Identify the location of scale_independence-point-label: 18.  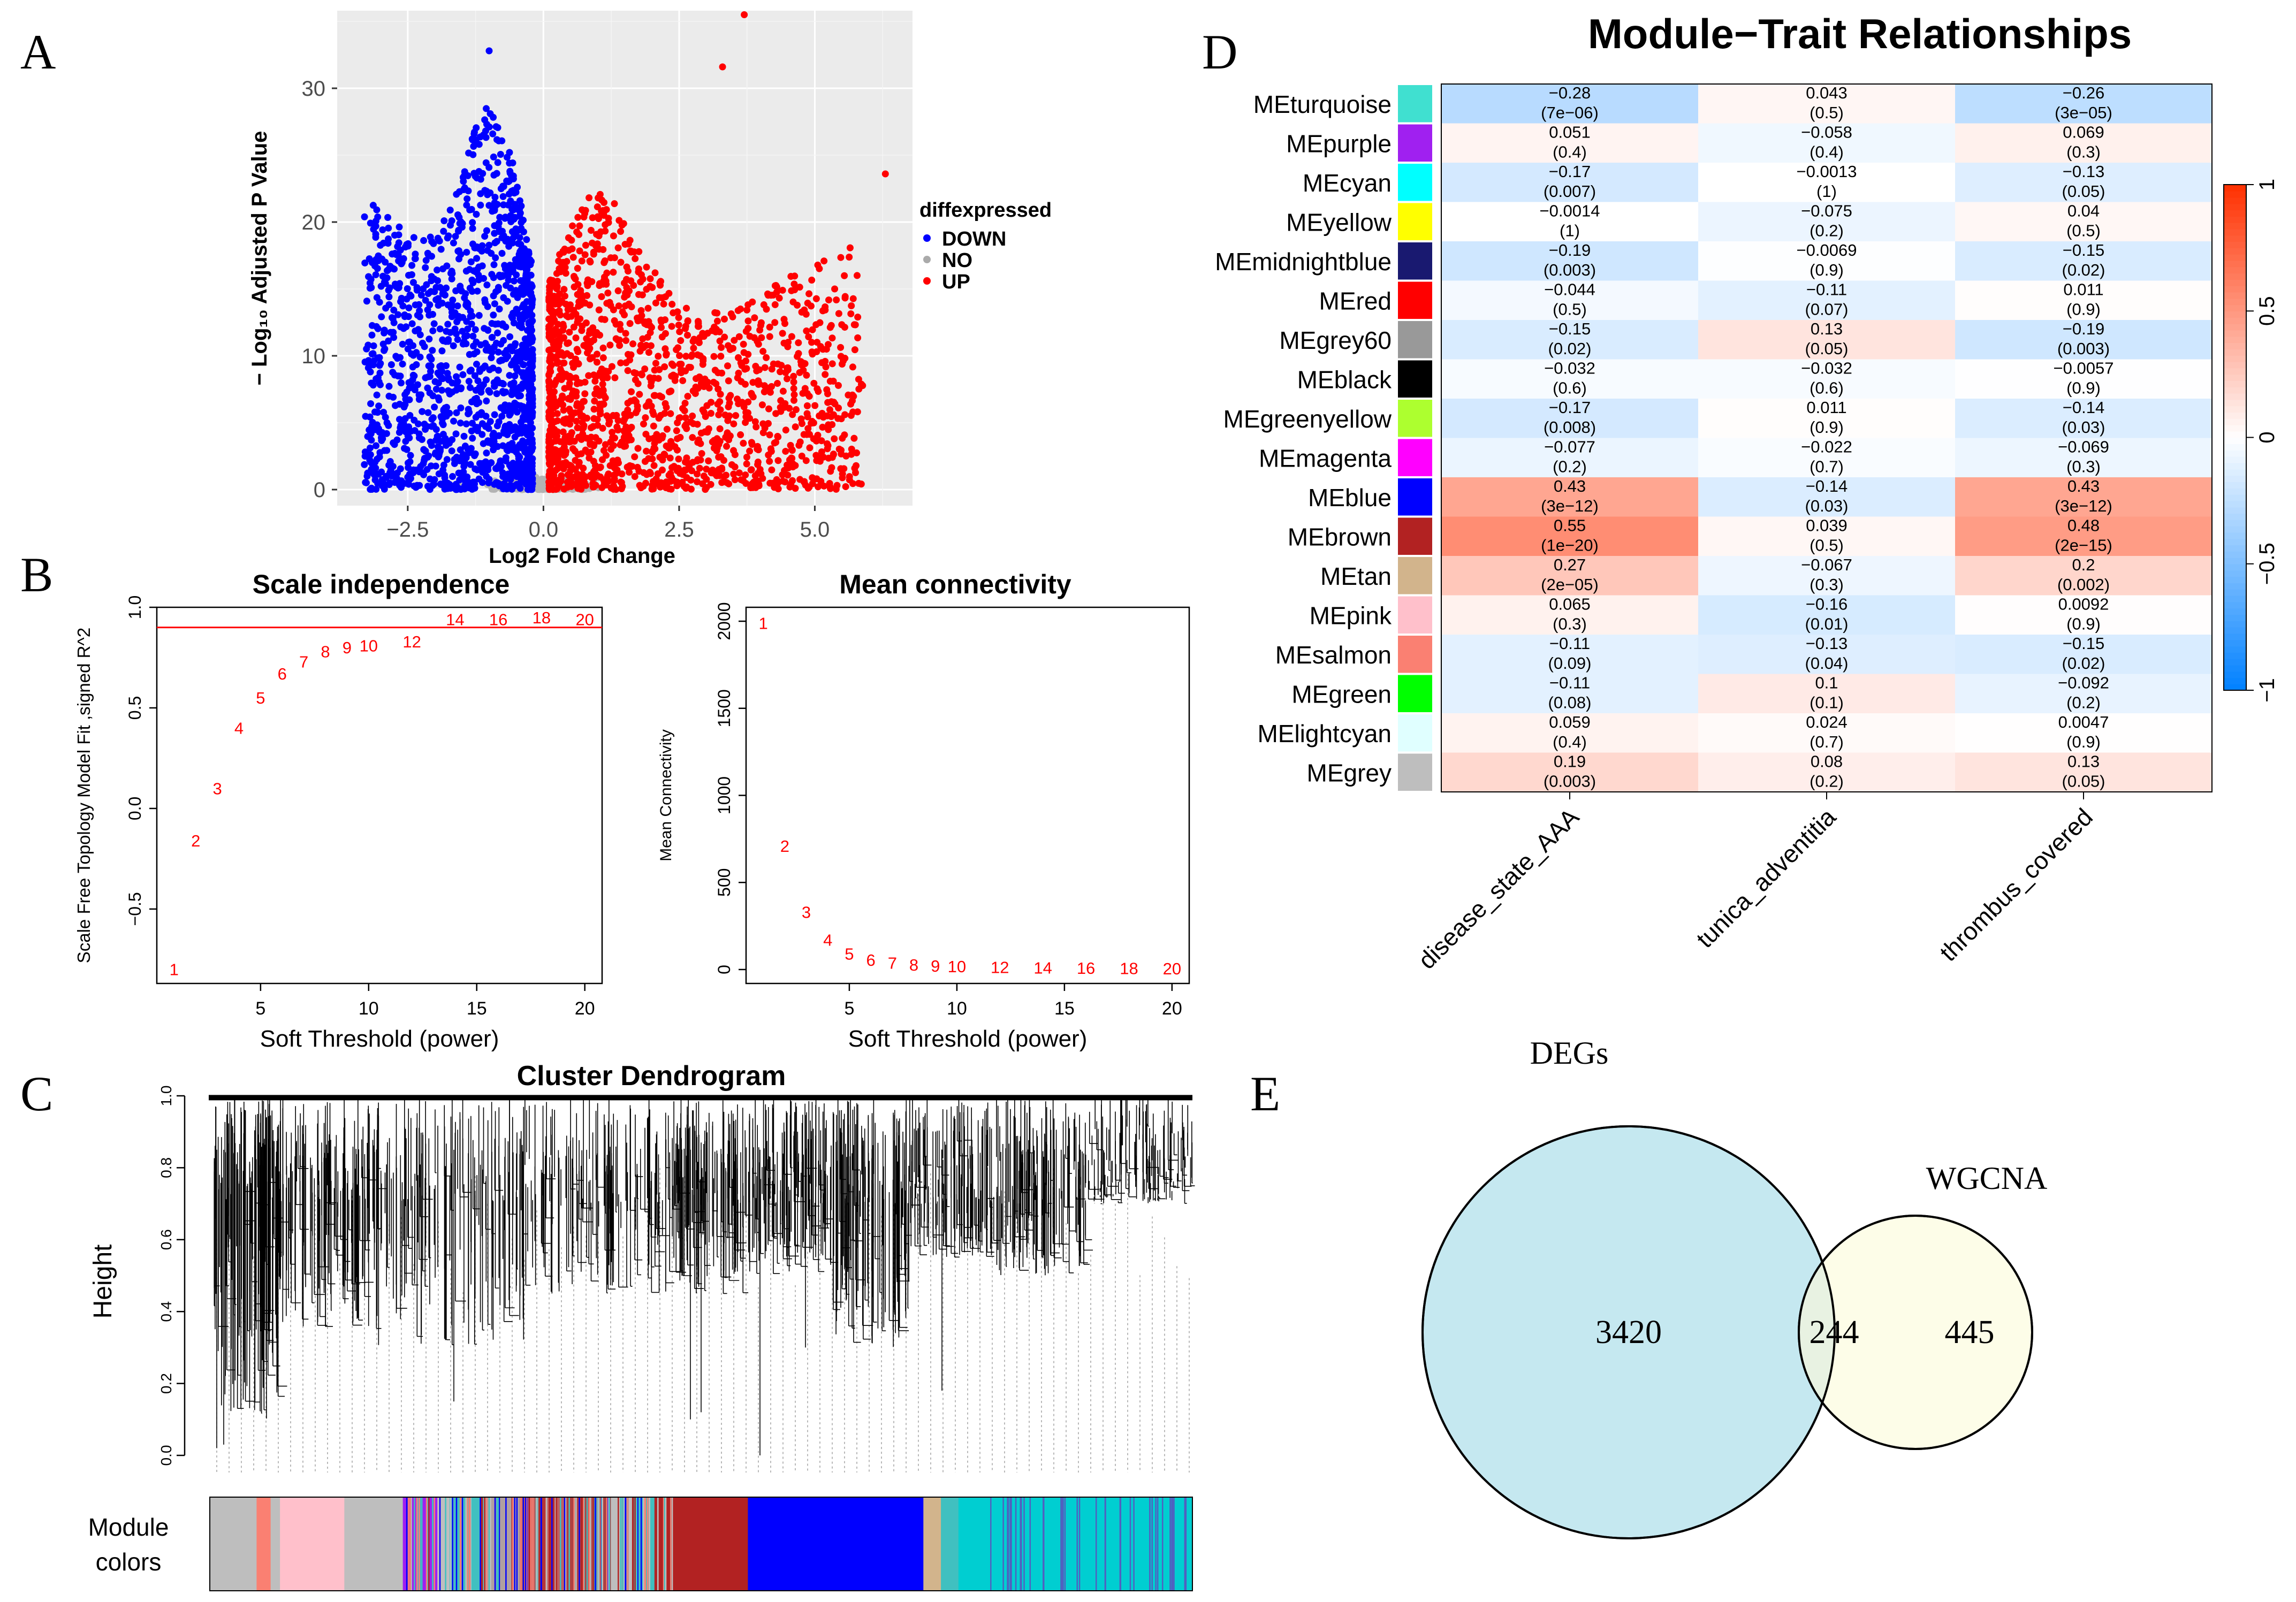
(542, 617).